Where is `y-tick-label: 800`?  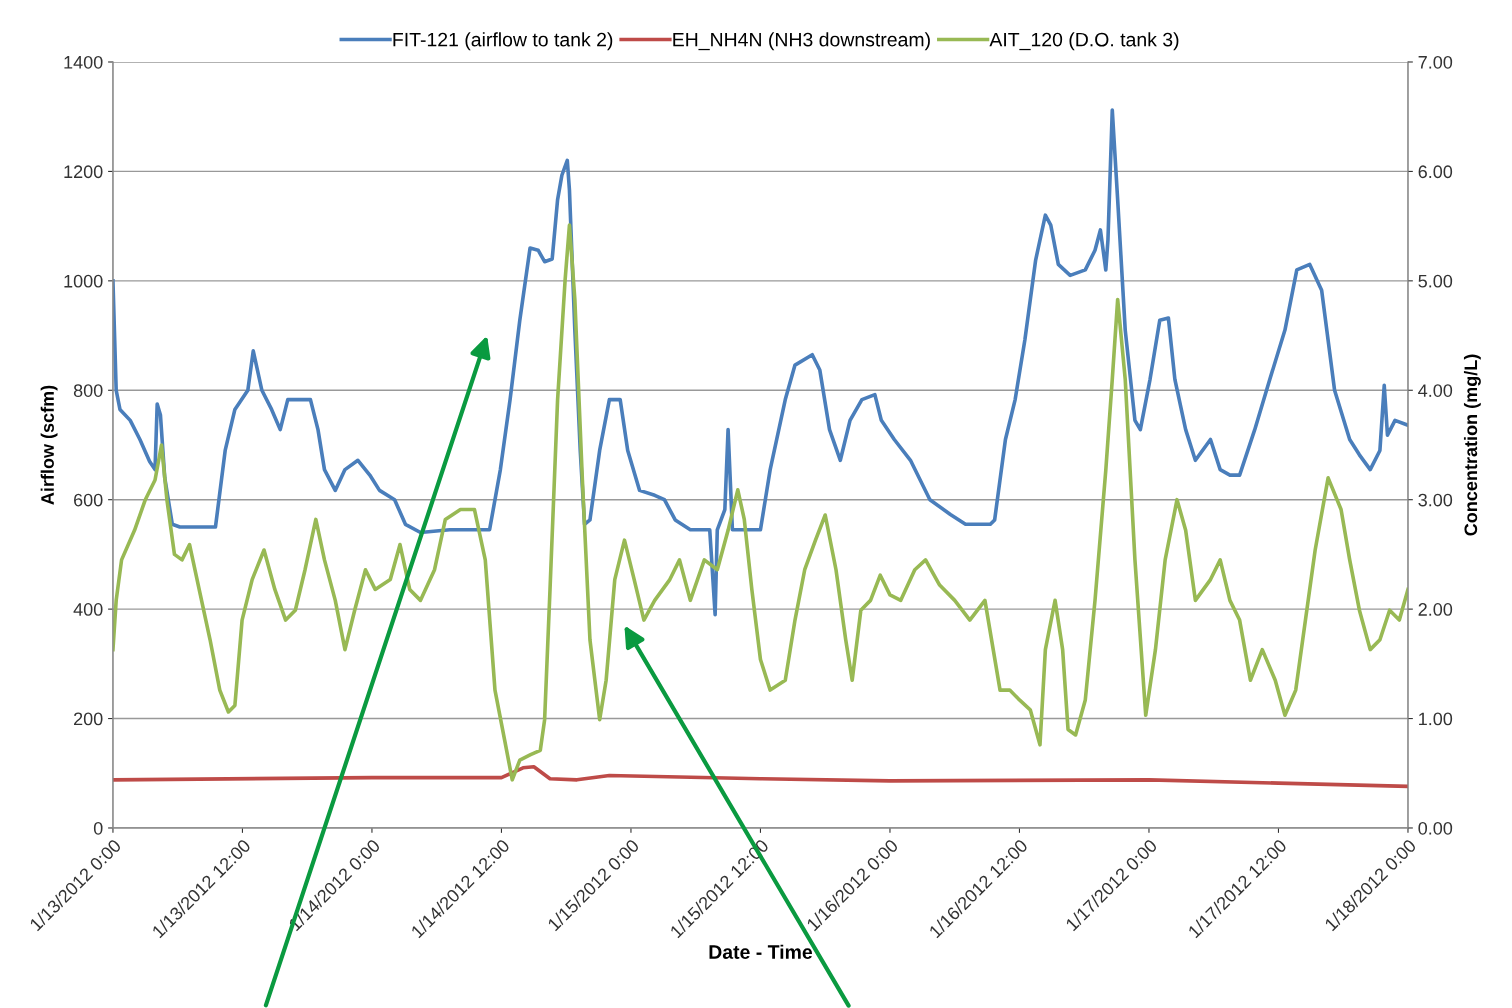 y-tick-label: 800 is located at coordinates (88, 390).